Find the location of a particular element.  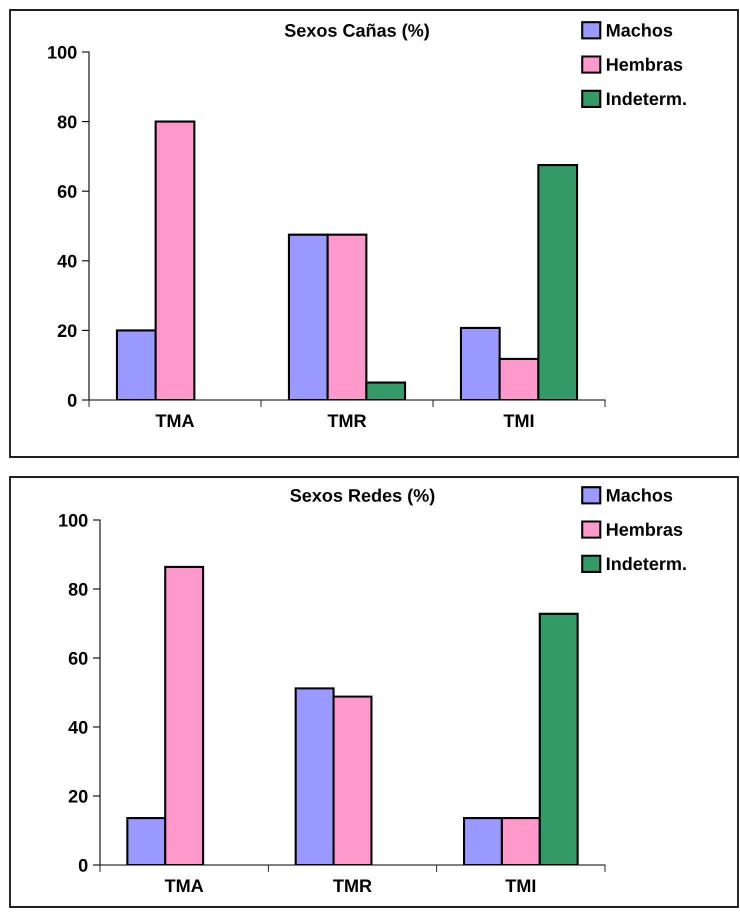

chart-title: Sexos Redes (%) is located at coordinates (362, 497).